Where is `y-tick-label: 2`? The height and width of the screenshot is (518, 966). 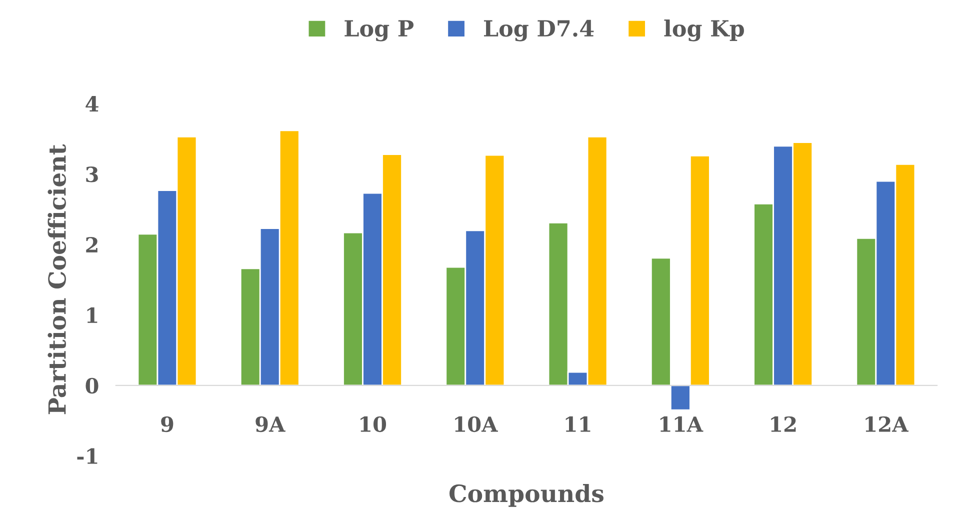 y-tick-label: 2 is located at coordinates (92, 244).